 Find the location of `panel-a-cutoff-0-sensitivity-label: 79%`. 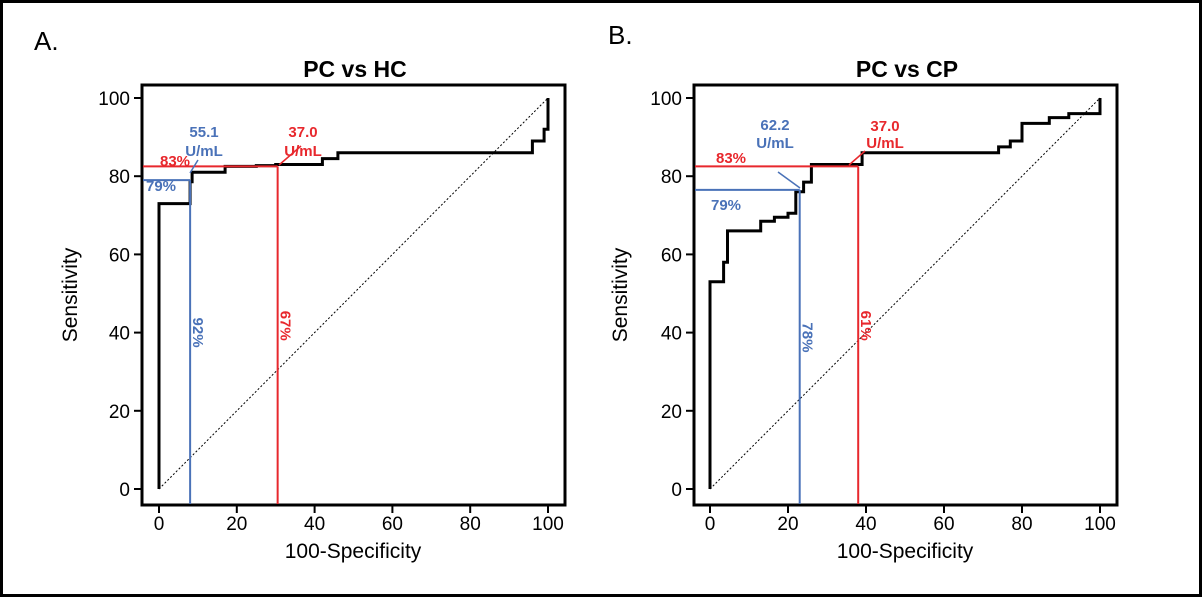

panel-a-cutoff-0-sensitivity-label: 79% is located at coordinates (161, 186).